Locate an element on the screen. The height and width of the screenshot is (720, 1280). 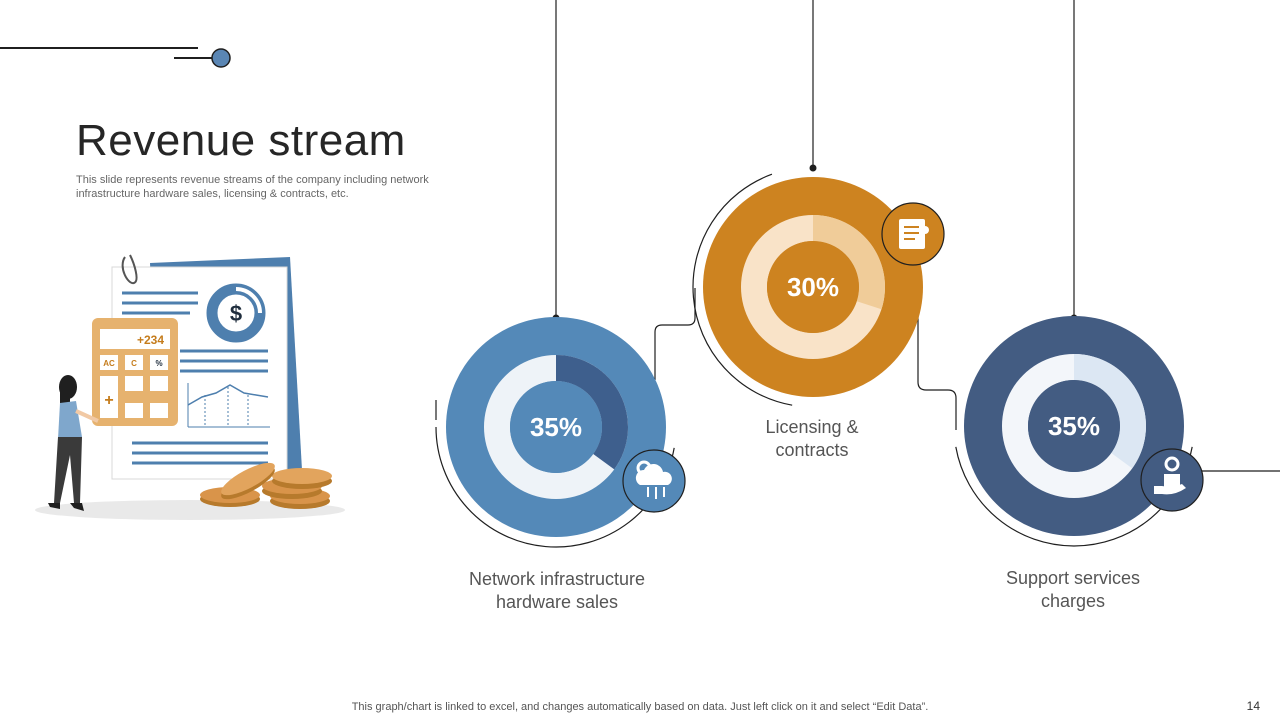
segment-label-licensing: Licensing & contracts is located at coordinates (812, 439).